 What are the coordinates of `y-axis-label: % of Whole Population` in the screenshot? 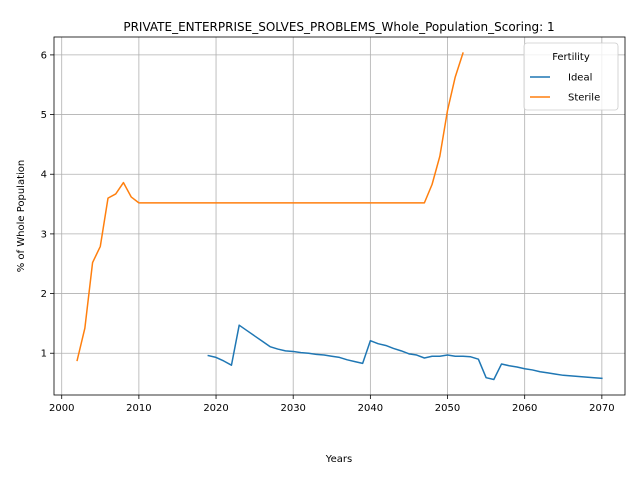 It's located at (21, 216).